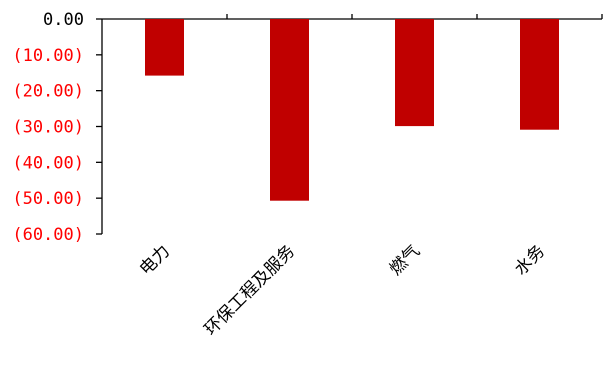 This screenshot has height=371, width=608. What do you see at coordinates (63, 20) in the screenshot?
I see `y-tick-label: 0.00` at bounding box center [63, 20].